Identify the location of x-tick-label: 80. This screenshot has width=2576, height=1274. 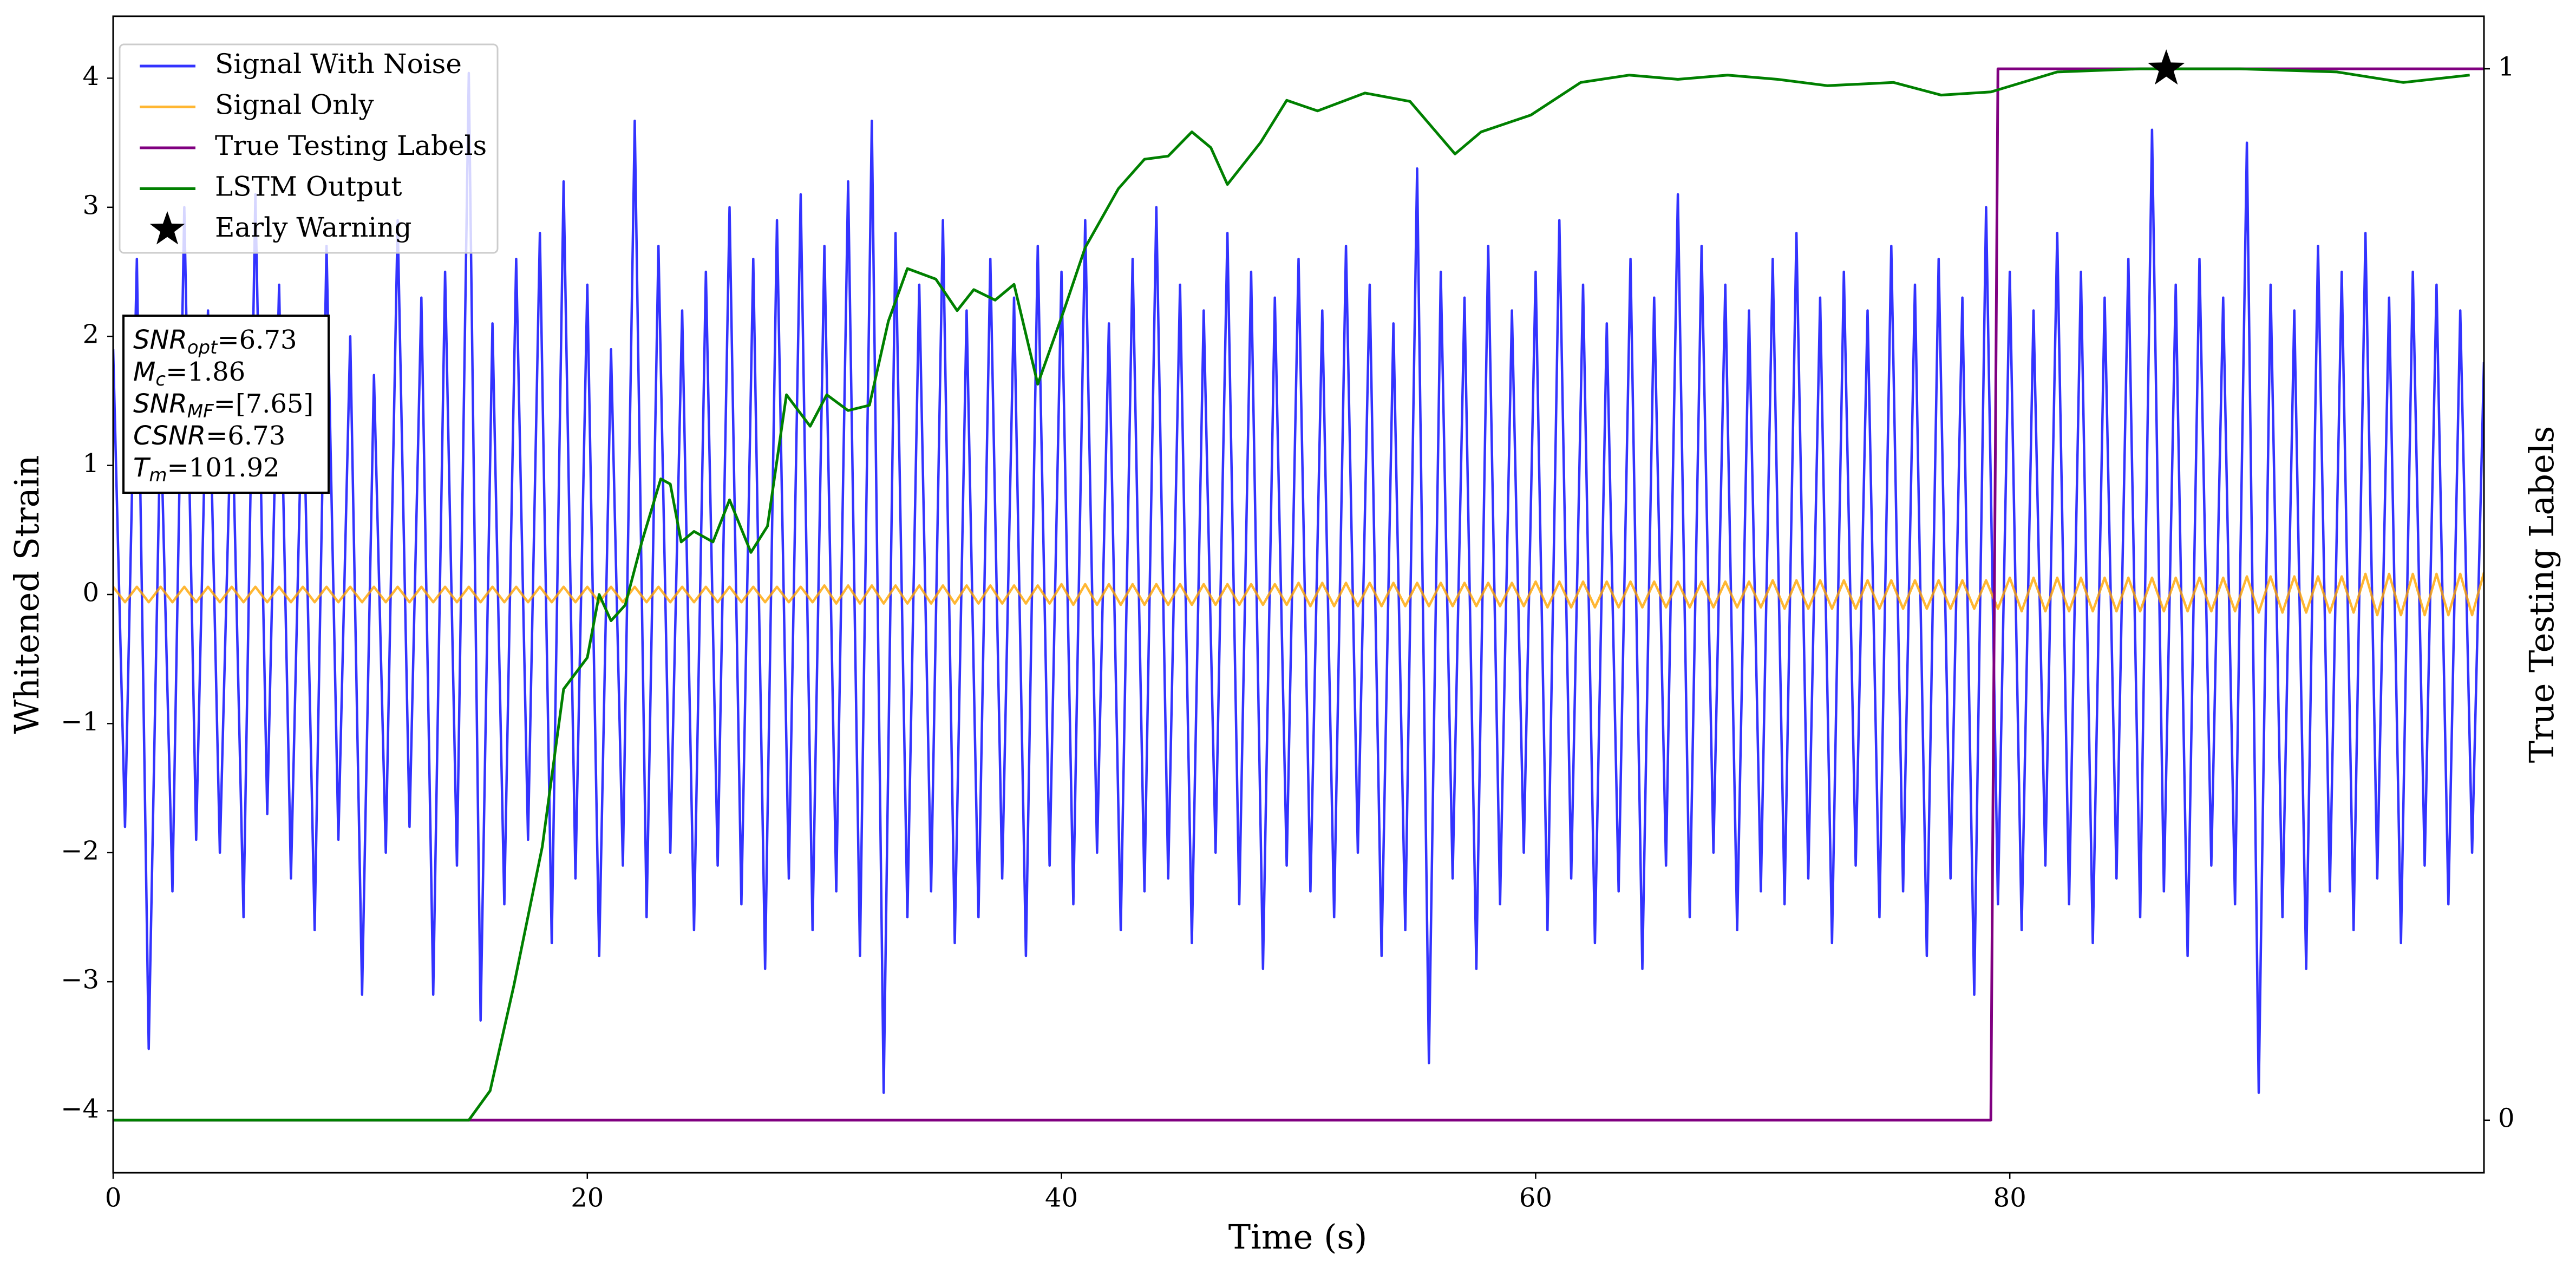
(2009, 1198).